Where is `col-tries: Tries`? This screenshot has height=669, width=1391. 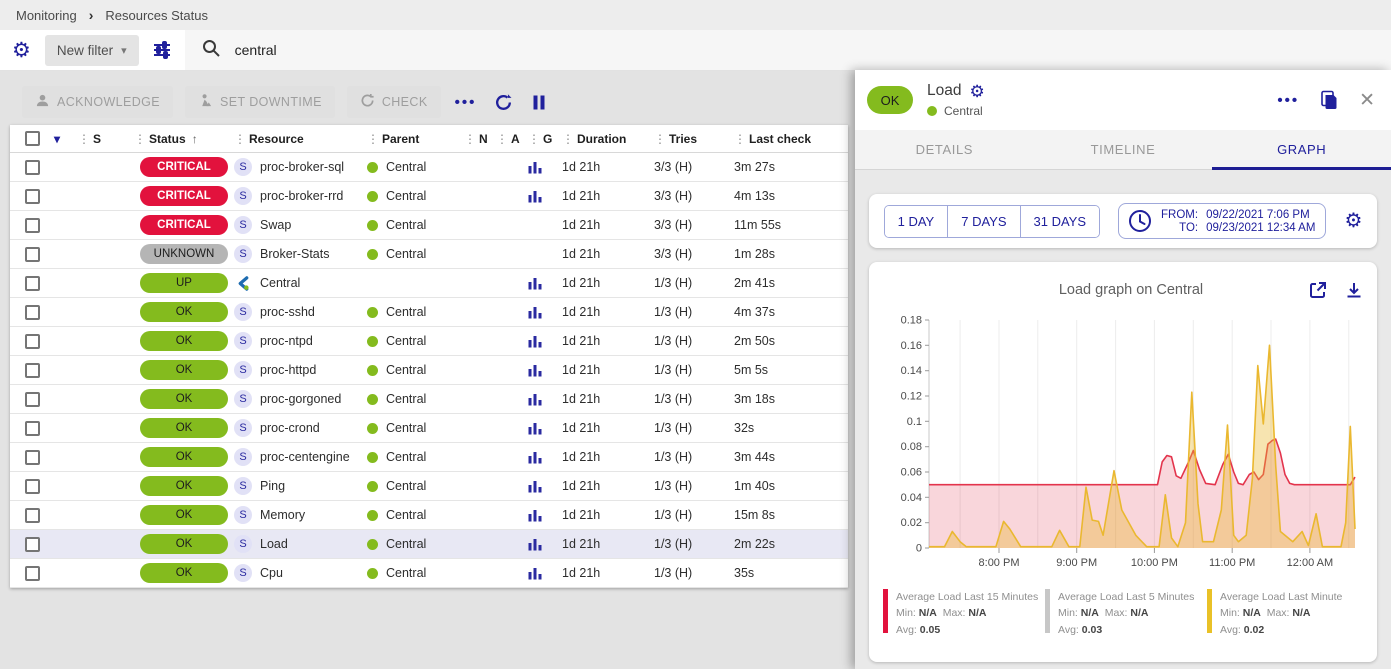
col-tries: Tries is located at coordinates (683, 138).